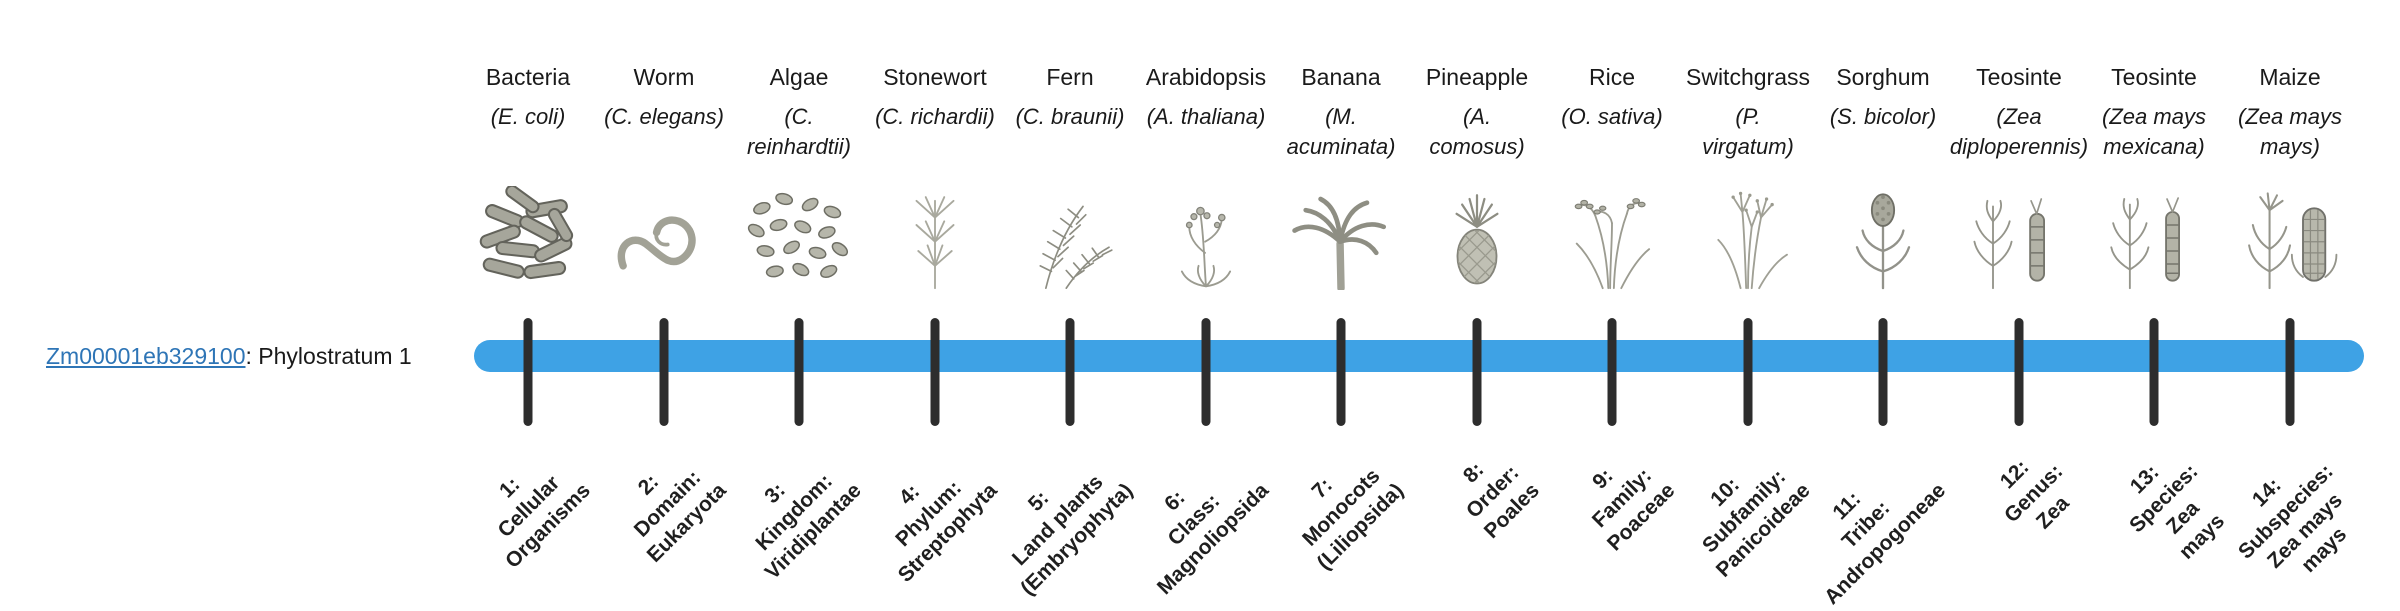  Describe the element at coordinates (799, 292) in the screenshot. I see `organism-column-algae: Algae (C. reinhardtii) 3: Ki` at that location.